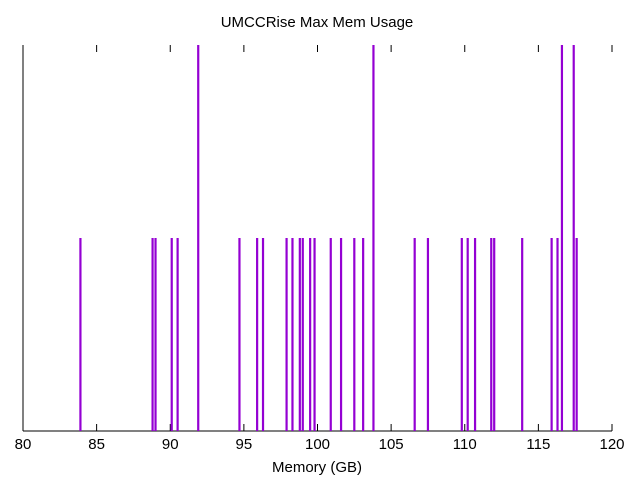 The width and height of the screenshot is (640, 480). Describe the element at coordinates (170, 444) in the screenshot. I see `x-tick-label: 90` at that location.